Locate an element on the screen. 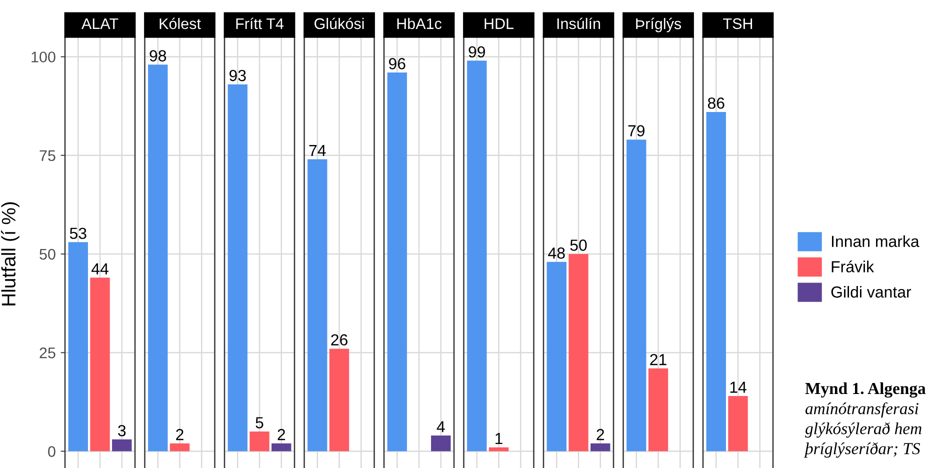  text: amínótransferasi is located at coordinates (861, 410).